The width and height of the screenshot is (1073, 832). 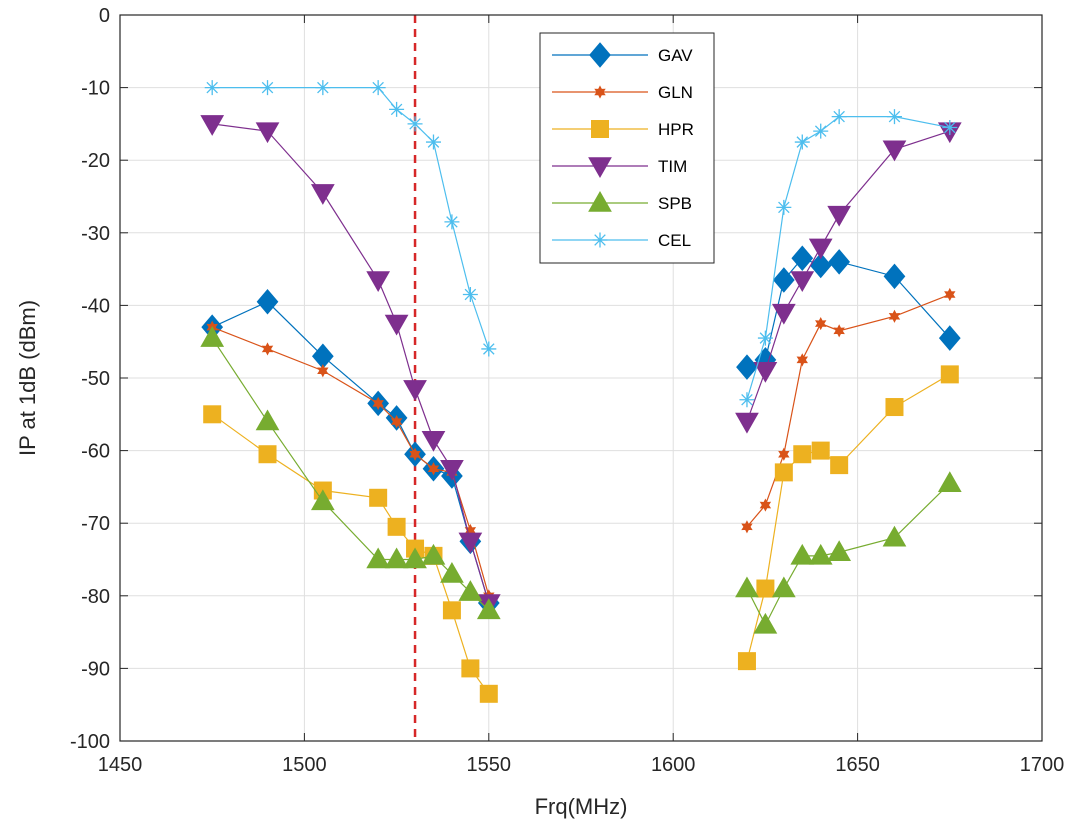 What do you see at coordinates (600, 55) in the screenshot?
I see `legend-marker-gav` at bounding box center [600, 55].